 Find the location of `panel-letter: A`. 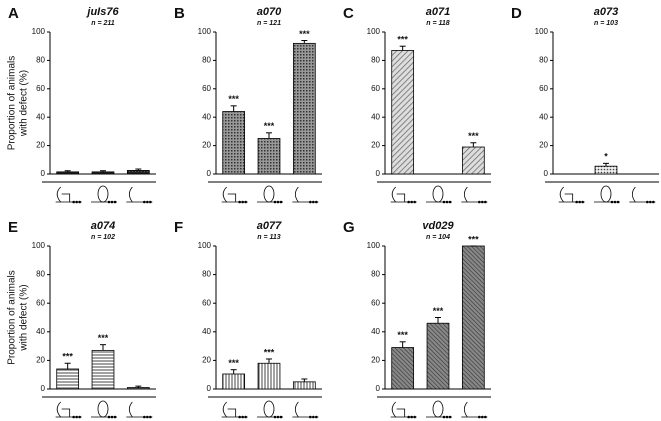

panel-letter: A is located at coordinates (13, 13).